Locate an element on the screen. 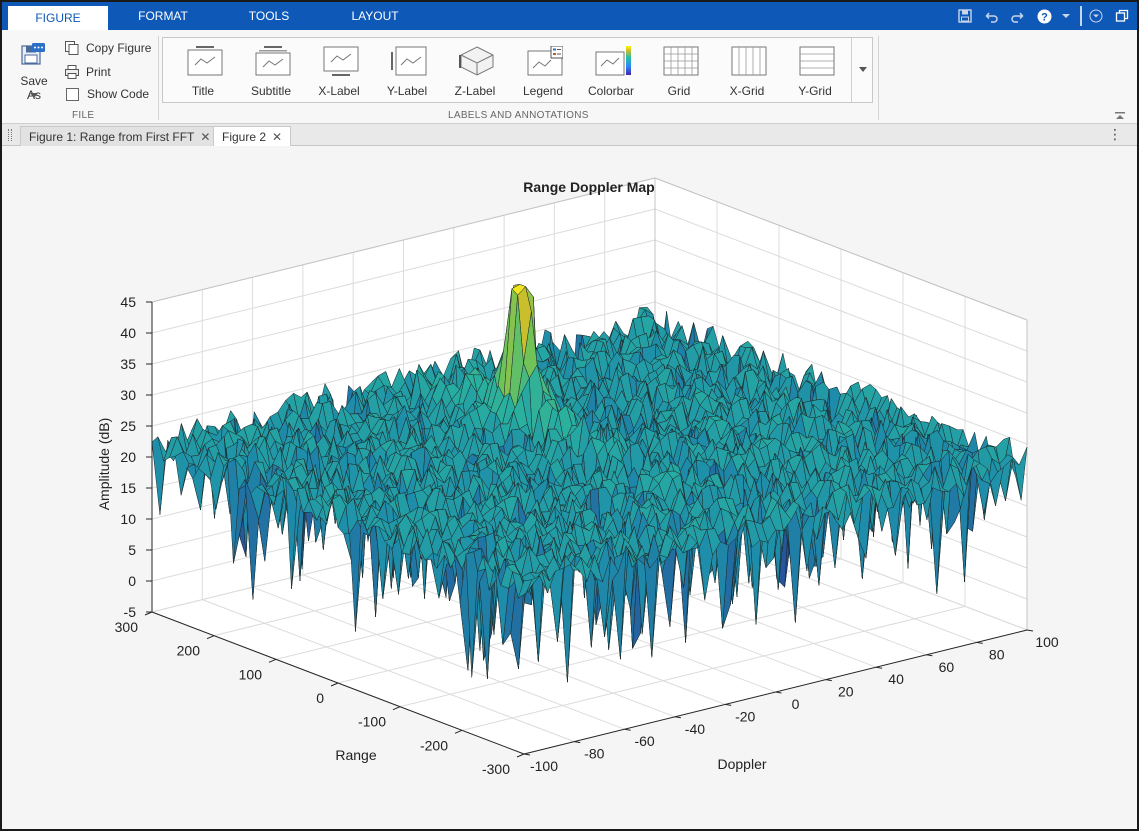 This screenshot has width=1139, height=831. x-tick-label: 20 is located at coordinates (846, 692).